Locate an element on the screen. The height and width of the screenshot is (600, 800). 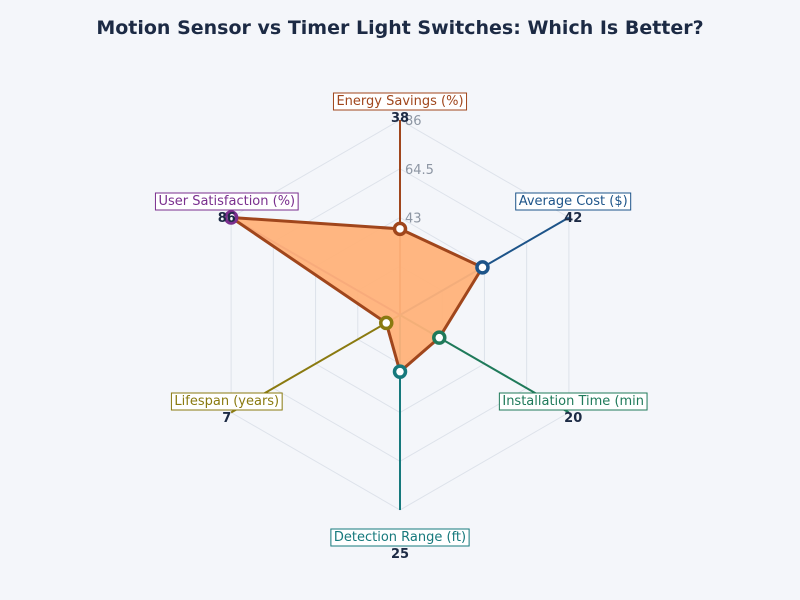
data-polygon is located at coordinates (356, 295).